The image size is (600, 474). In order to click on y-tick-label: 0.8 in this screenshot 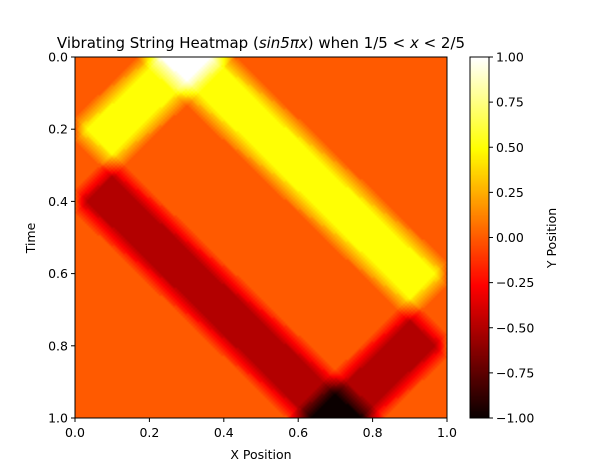, I will do `click(58, 345)`.